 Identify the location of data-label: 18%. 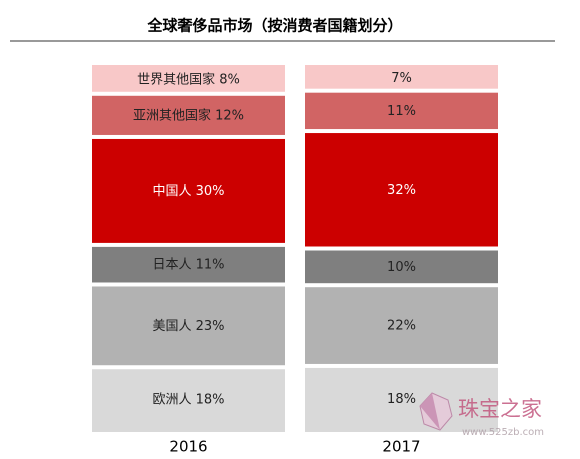
(401, 398).